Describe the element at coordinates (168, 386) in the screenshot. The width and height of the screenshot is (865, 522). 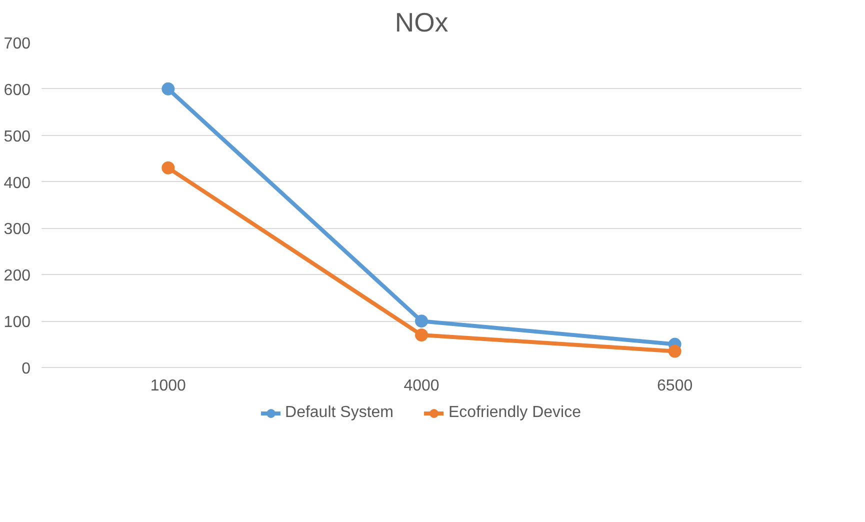
I see `x-tick-label: 1000` at that location.